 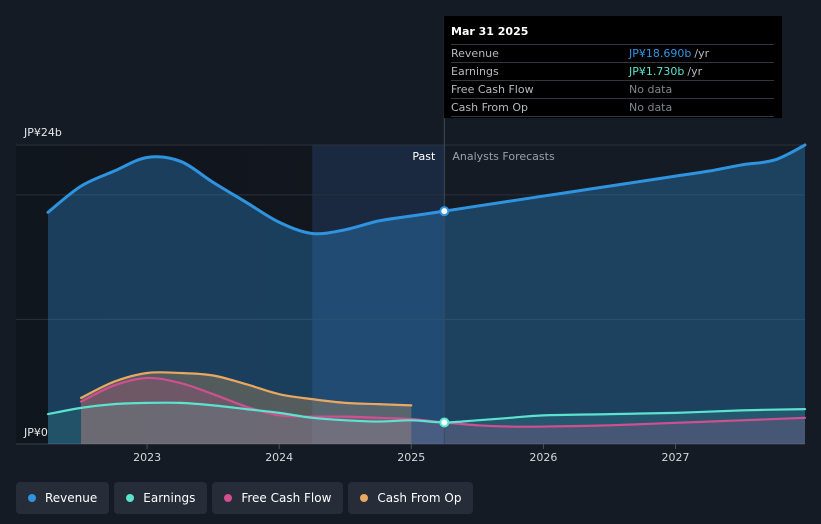 What do you see at coordinates (42, 132) in the screenshot?
I see `y-axis-max-label: JP¥24b` at bounding box center [42, 132].